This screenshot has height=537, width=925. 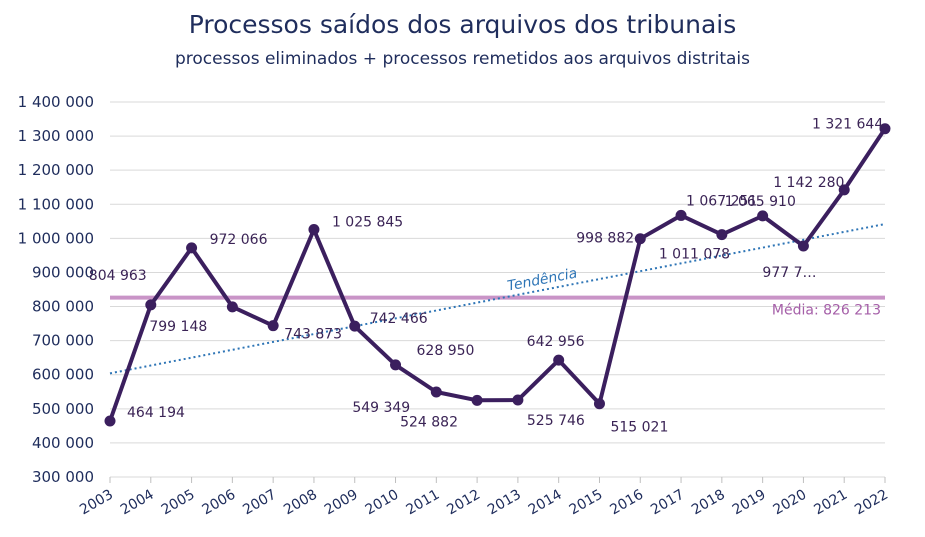 What do you see at coordinates (56, 102) in the screenshot?
I see `y-tick-label: 1 400 000` at bounding box center [56, 102].